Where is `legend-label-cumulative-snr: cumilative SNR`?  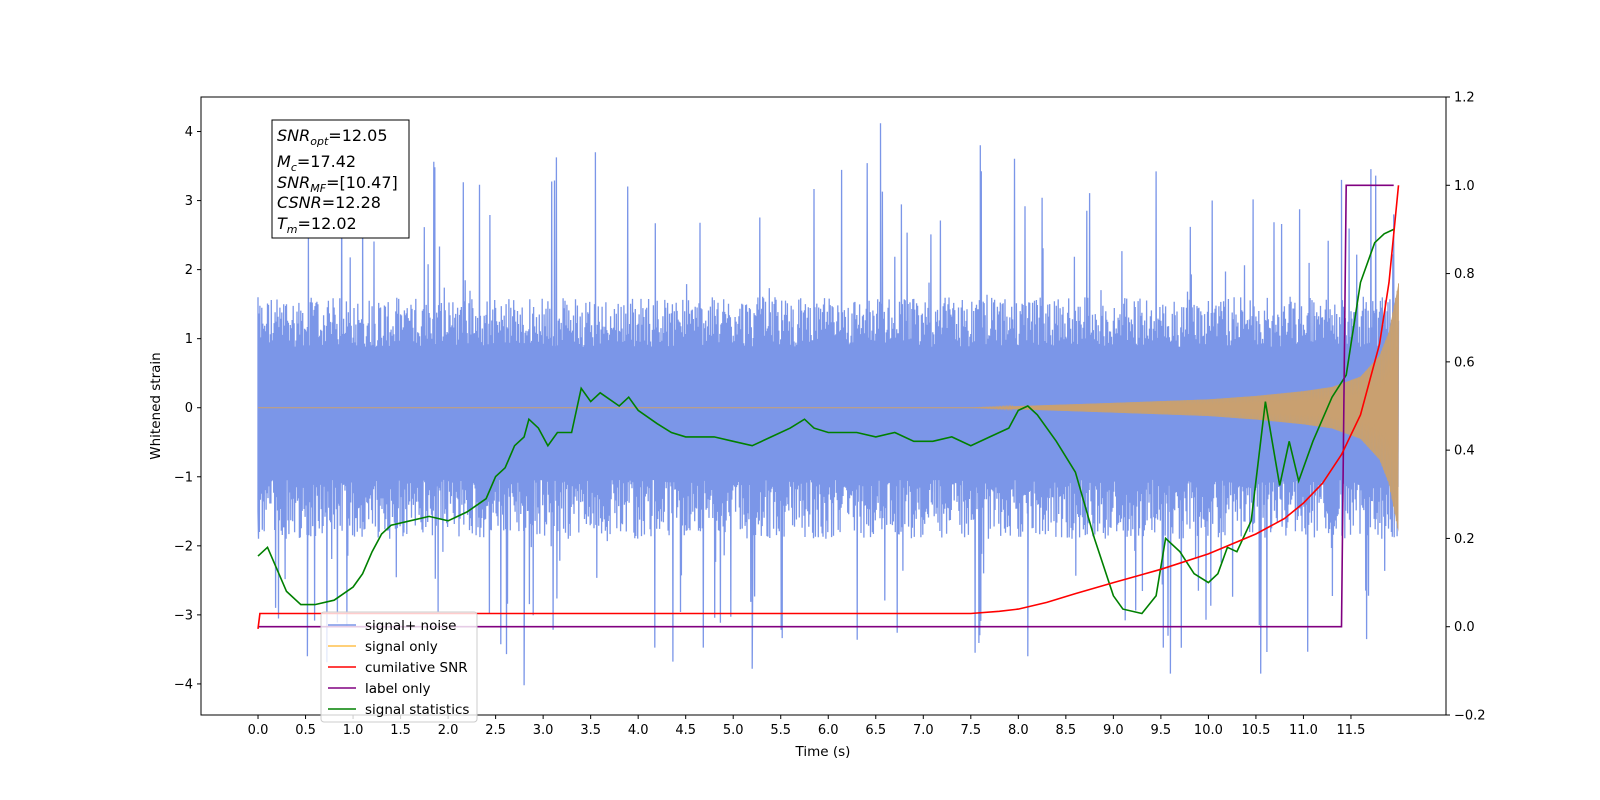 legend-label-cumulative-snr: cumilative SNR is located at coordinates (416, 668).